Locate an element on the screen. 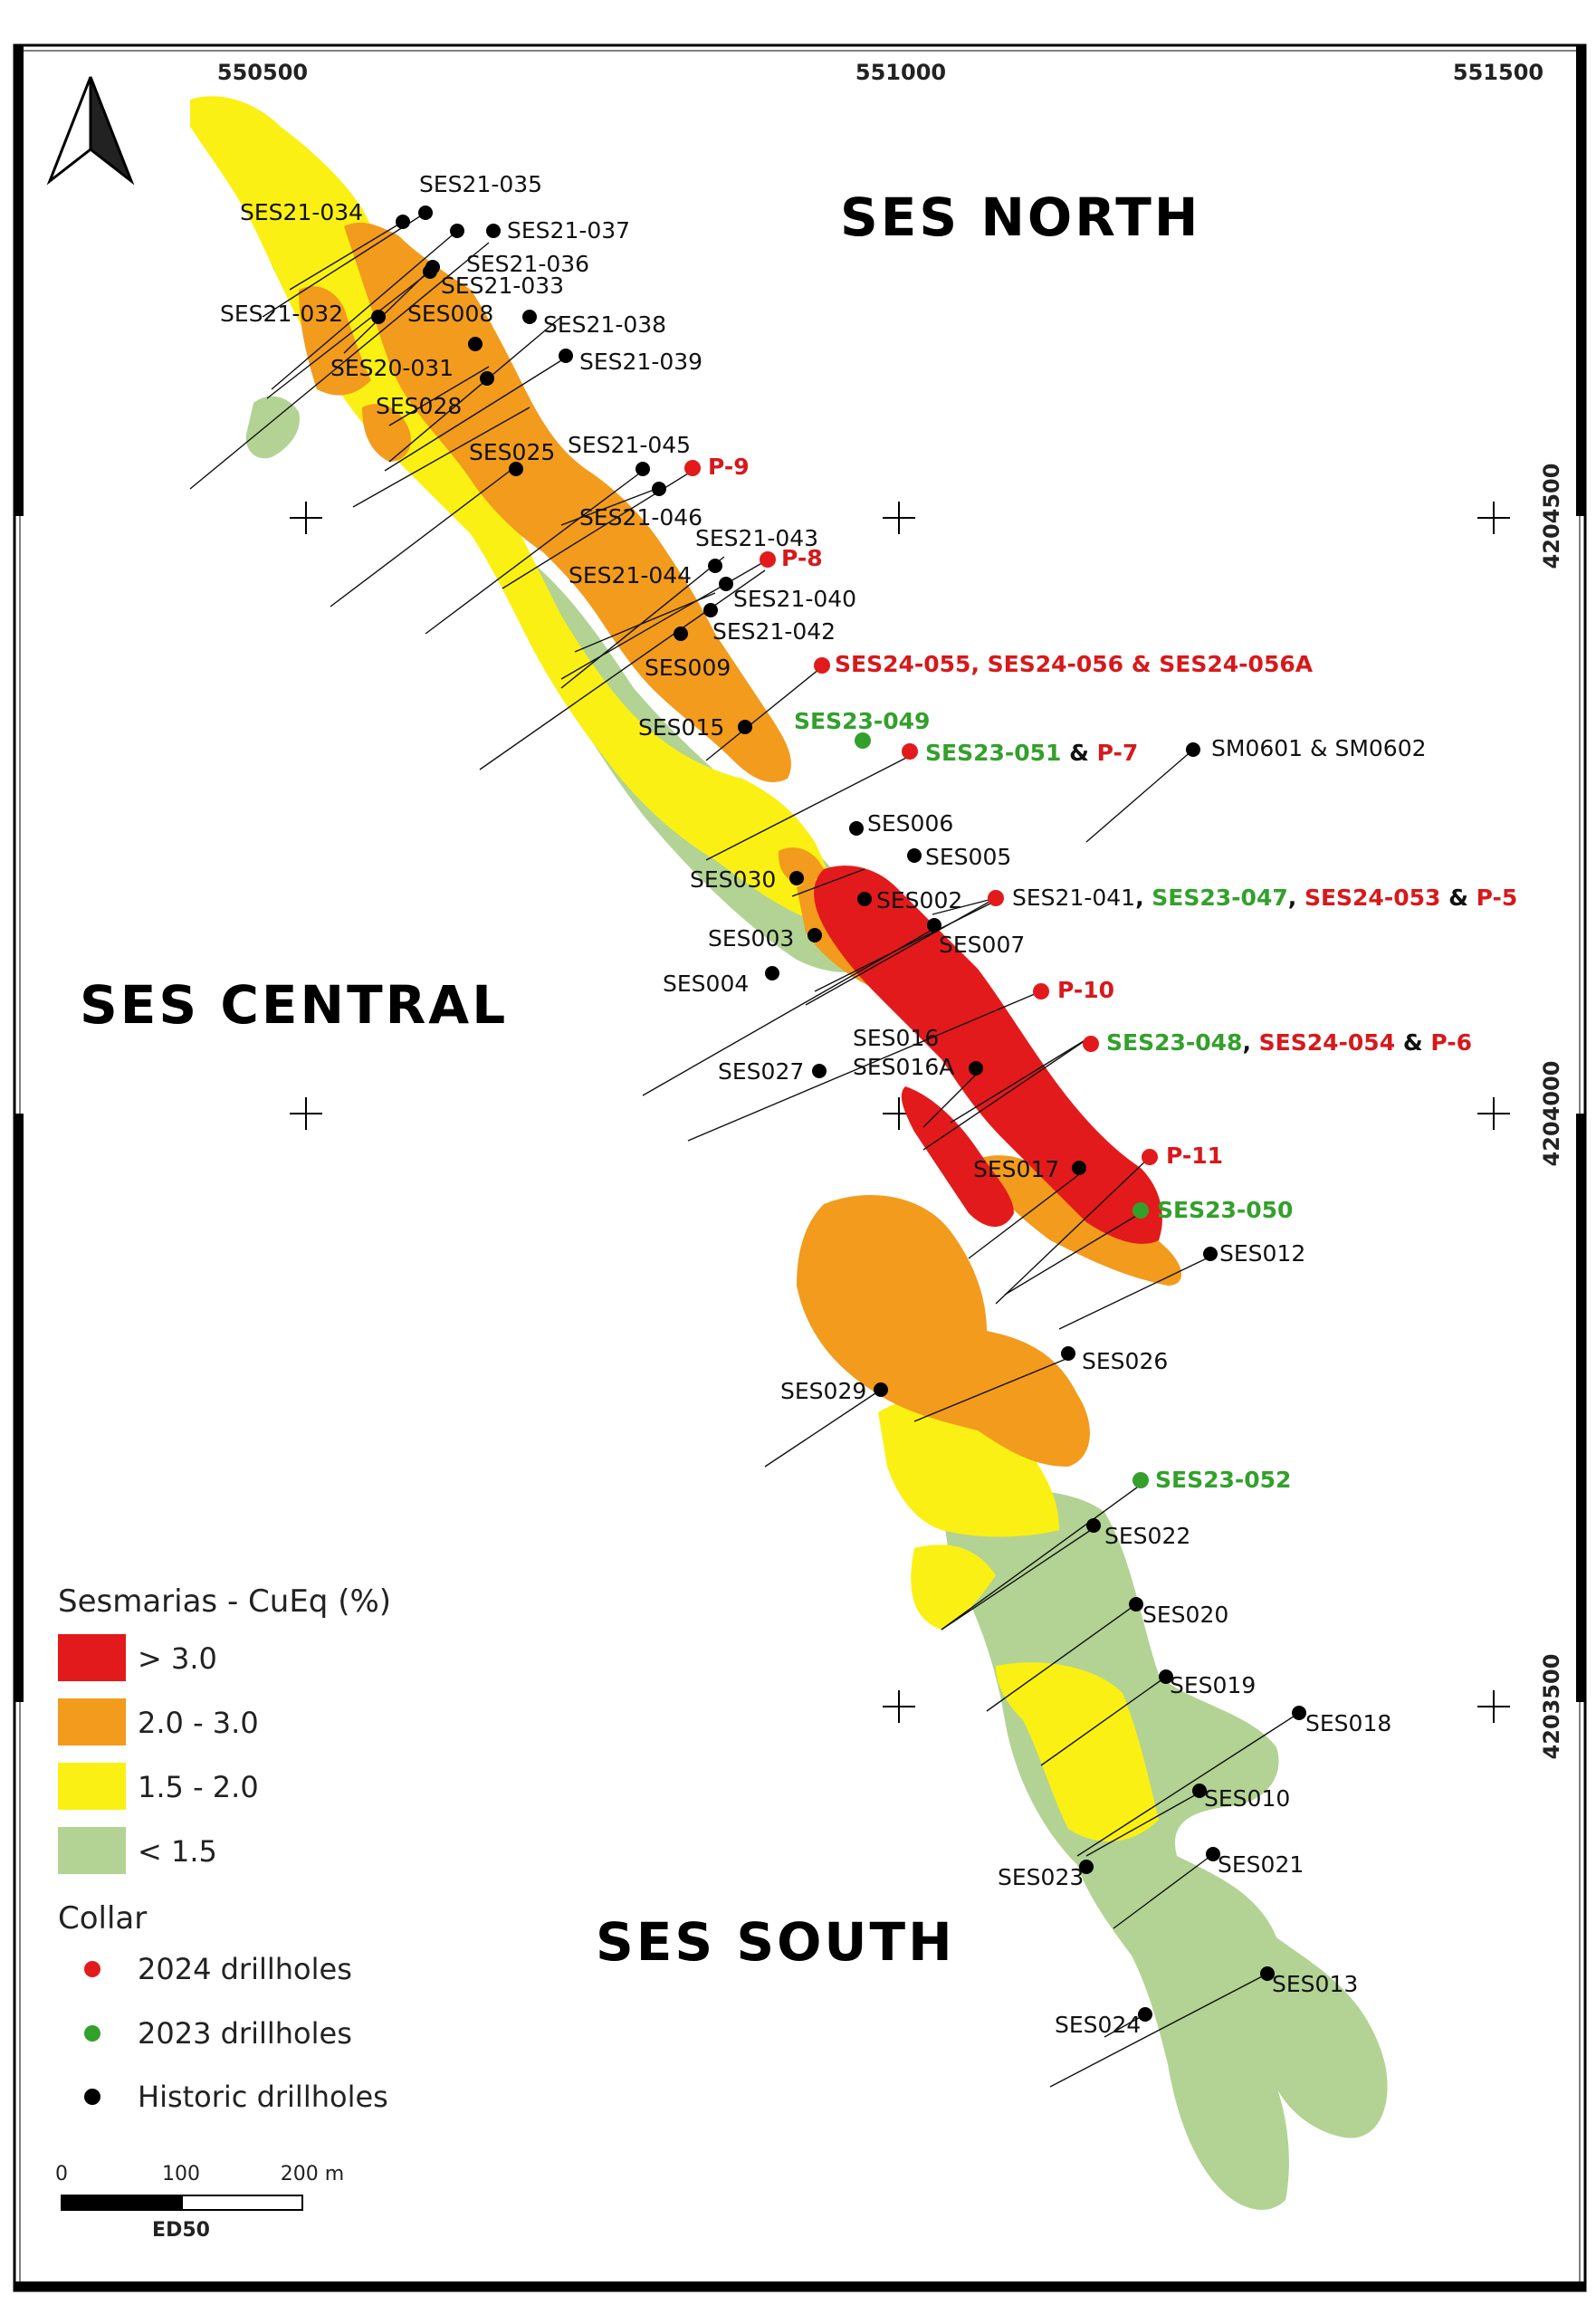  collar-label: SES20-031 is located at coordinates (392, 368).